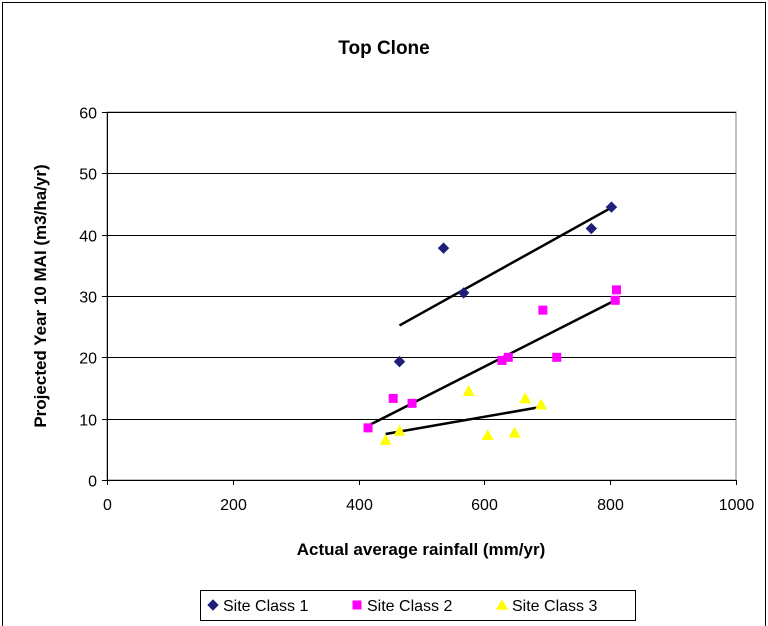 Image resolution: width=768 pixels, height=626 pixels. I want to click on x-tick-label: 200, so click(233, 505).